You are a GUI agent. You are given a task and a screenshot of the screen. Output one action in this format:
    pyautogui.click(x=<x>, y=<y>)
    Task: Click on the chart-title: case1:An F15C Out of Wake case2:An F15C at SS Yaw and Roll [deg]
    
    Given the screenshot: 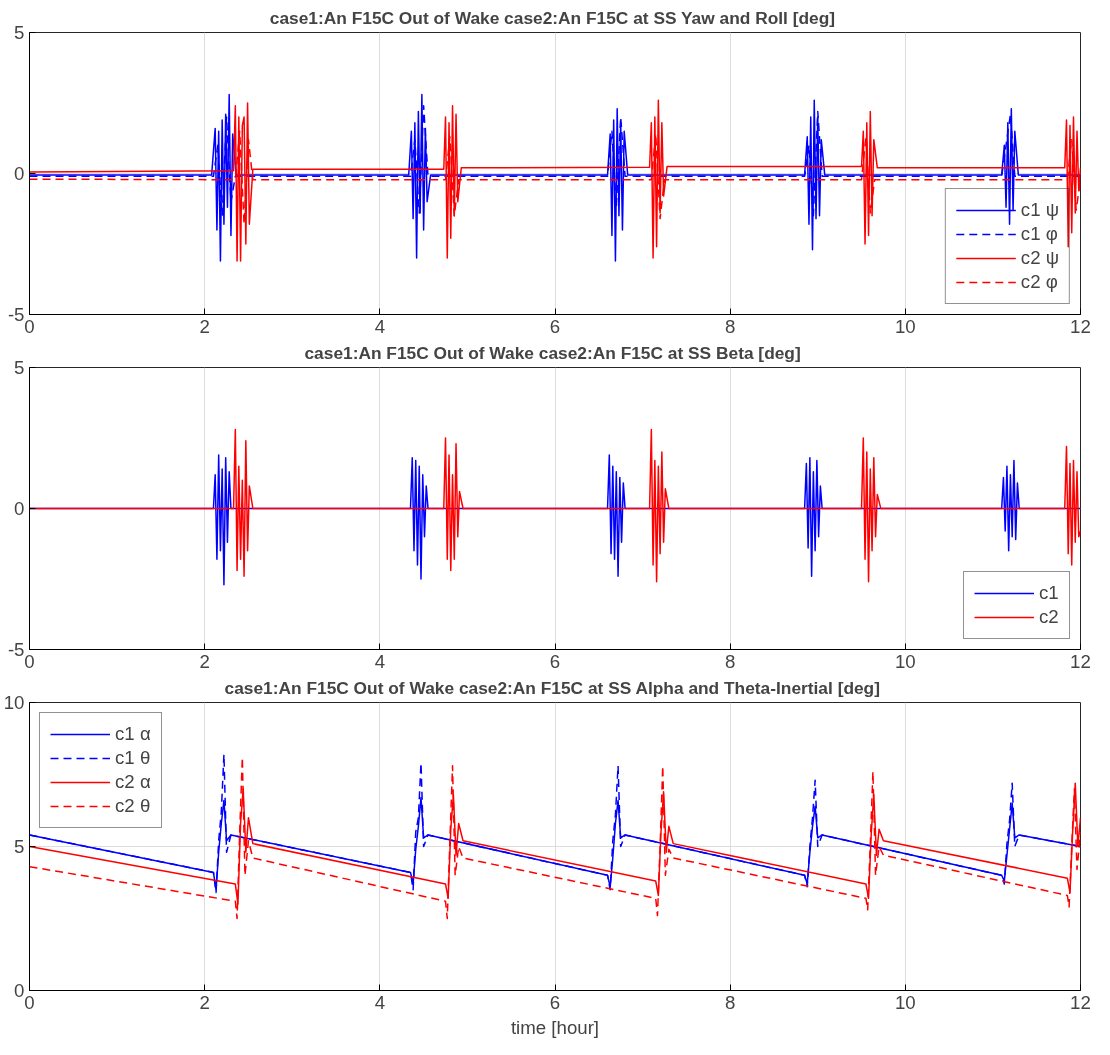 What is the action you would take?
    pyautogui.click(x=552, y=17)
    